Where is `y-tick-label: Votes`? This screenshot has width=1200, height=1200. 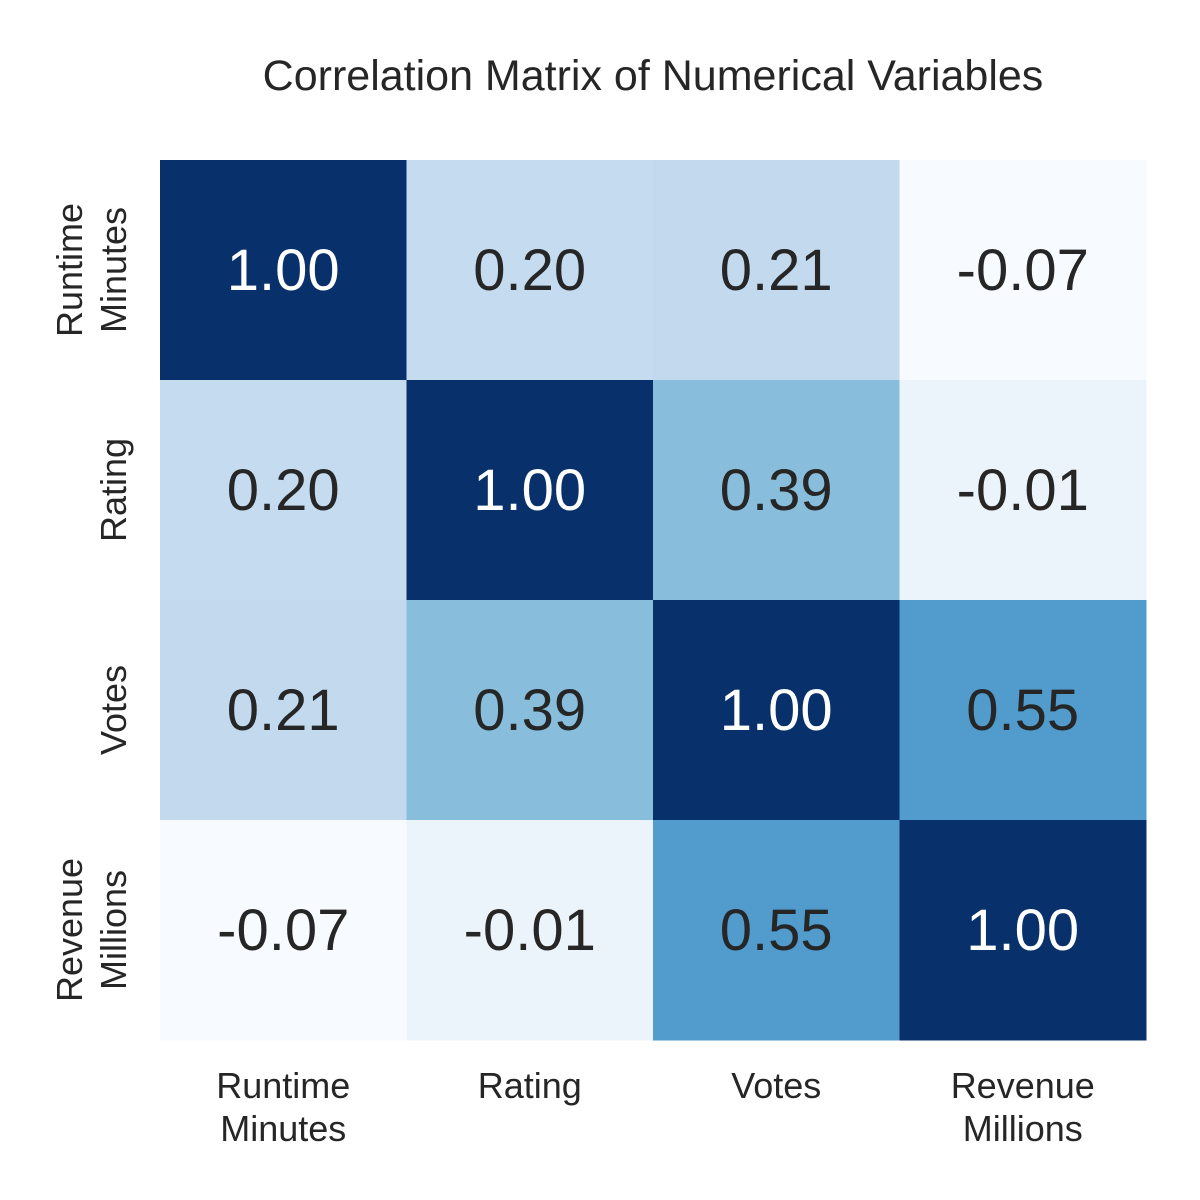
y-tick-label: Votes is located at coordinates (113, 710).